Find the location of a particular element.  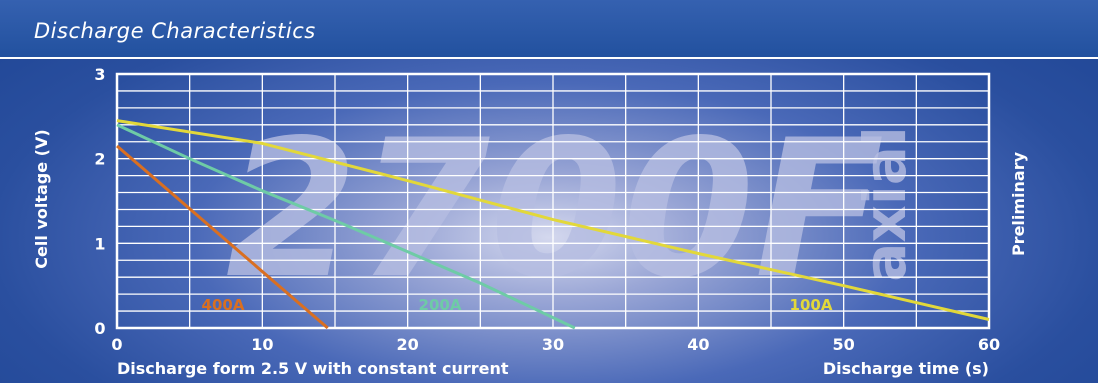

y-tick-label: 1 is located at coordinates (99, 243).